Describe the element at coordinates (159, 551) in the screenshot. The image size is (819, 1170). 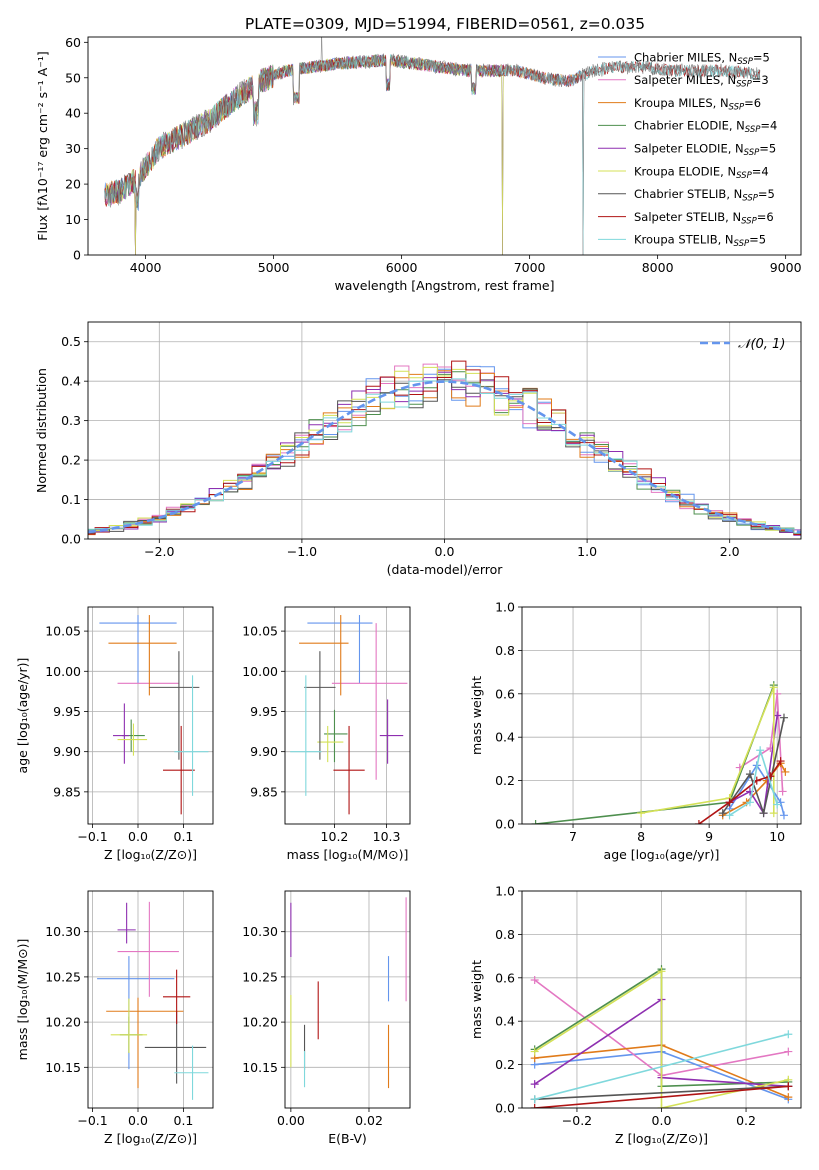
I see `x-tick-label: −2.0` at that location.